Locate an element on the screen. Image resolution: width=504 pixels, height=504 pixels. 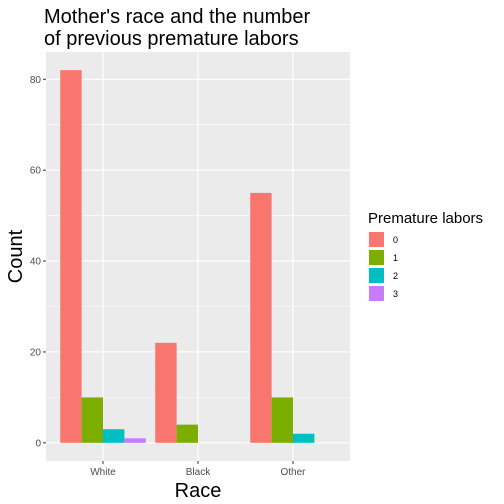
y-tick-label: 80 is located at coordinates (36, 80).